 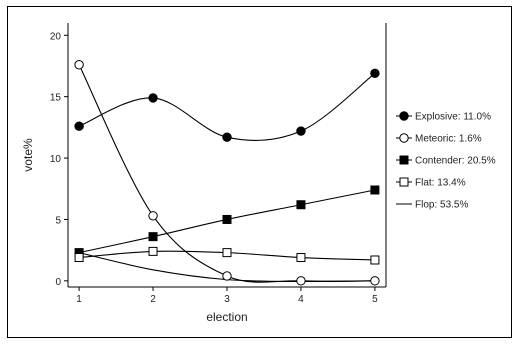 What do you see at coordinates (440, 183) in the screenshot?
I see `legend-label: Flat: 13.4%` at bounding box center [440, 183].